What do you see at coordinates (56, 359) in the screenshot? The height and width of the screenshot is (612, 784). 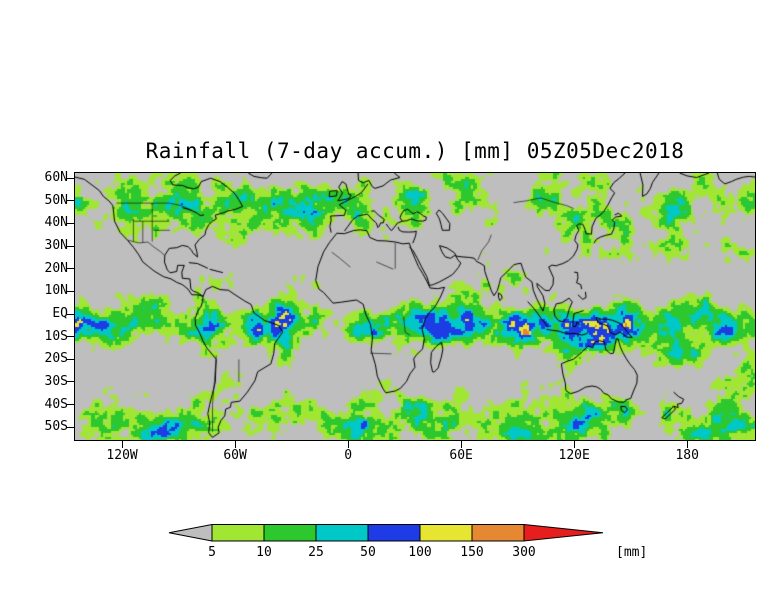 I see `lat-tick-label: 20S` at bounding box center [56, 359].